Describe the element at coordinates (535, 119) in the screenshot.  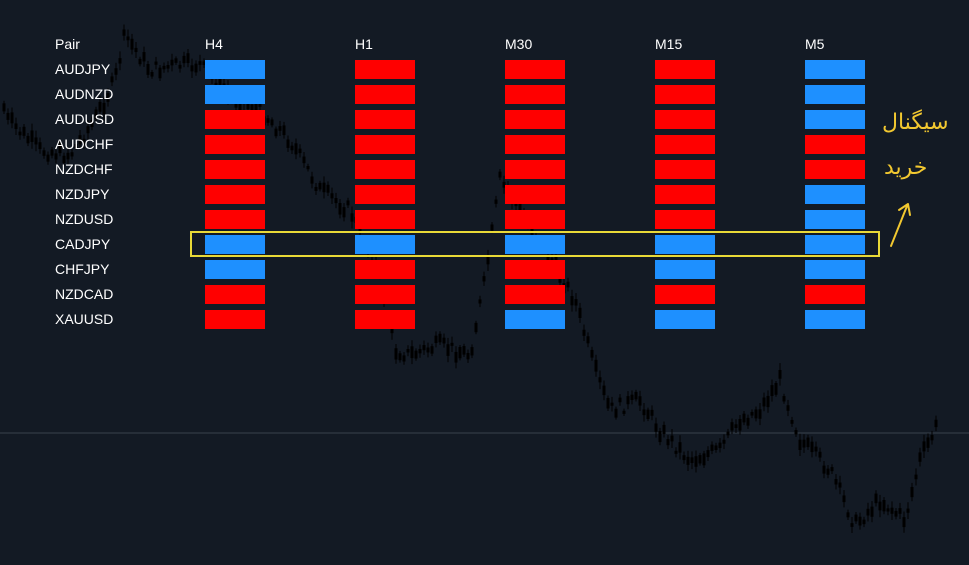
I see `signal-cell-audusd-m30` at that location.